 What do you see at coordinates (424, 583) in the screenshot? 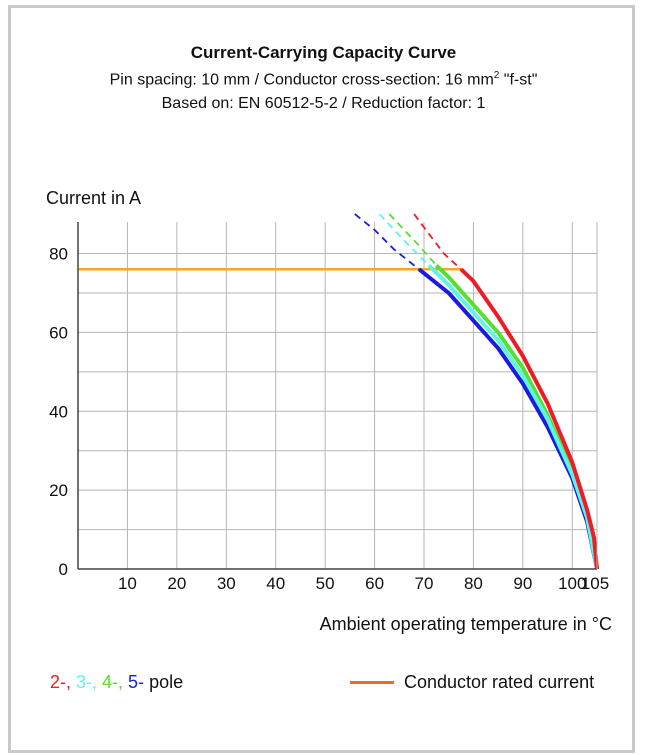
I see `x-tick-label: 70` at bounding box center [424, 583].